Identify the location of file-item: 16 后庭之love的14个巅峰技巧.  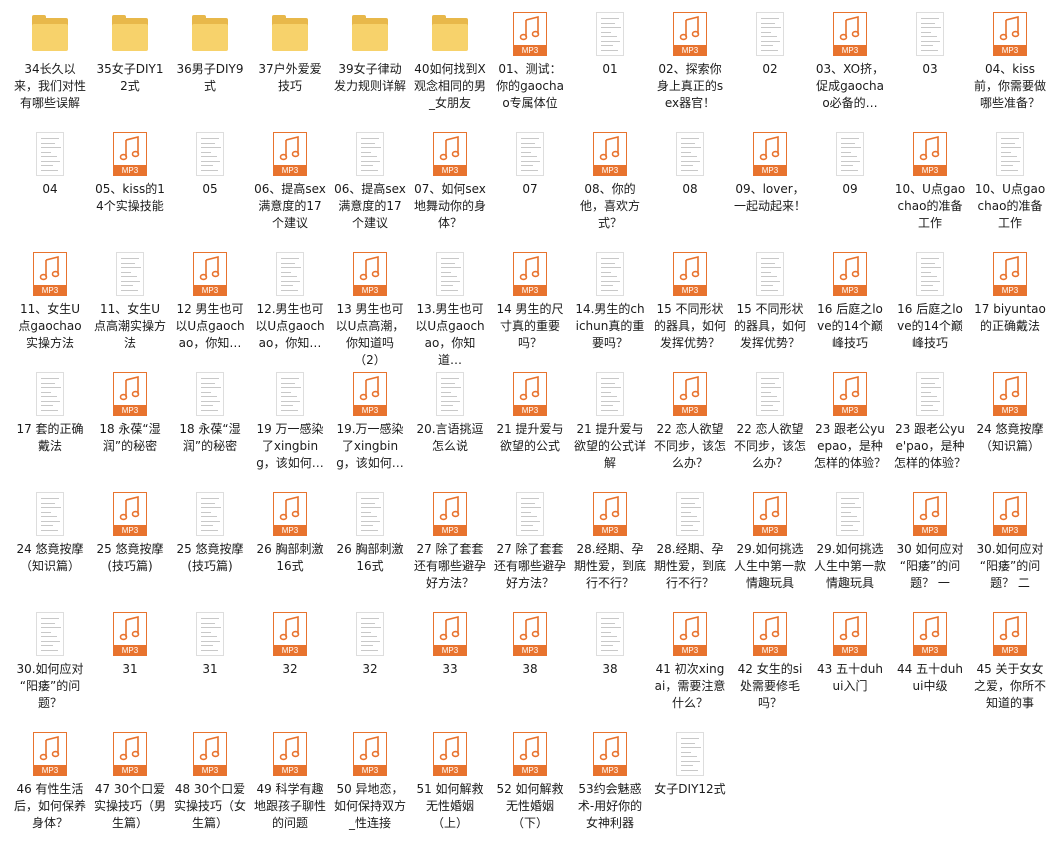
(930, 306).